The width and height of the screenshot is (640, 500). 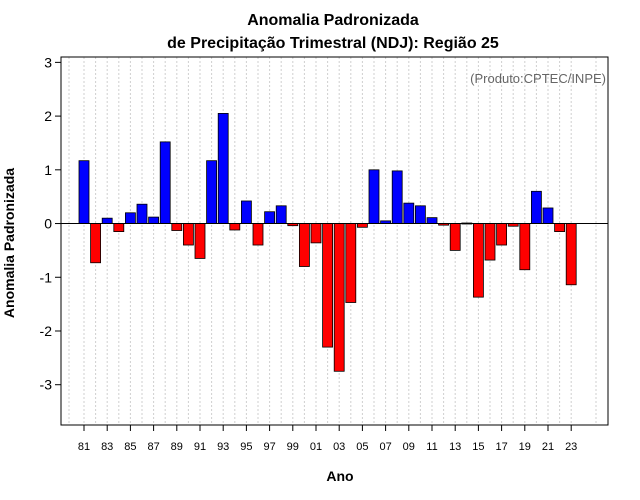 I want to click on x-tick-label: 89, so click(x=177, y=447).